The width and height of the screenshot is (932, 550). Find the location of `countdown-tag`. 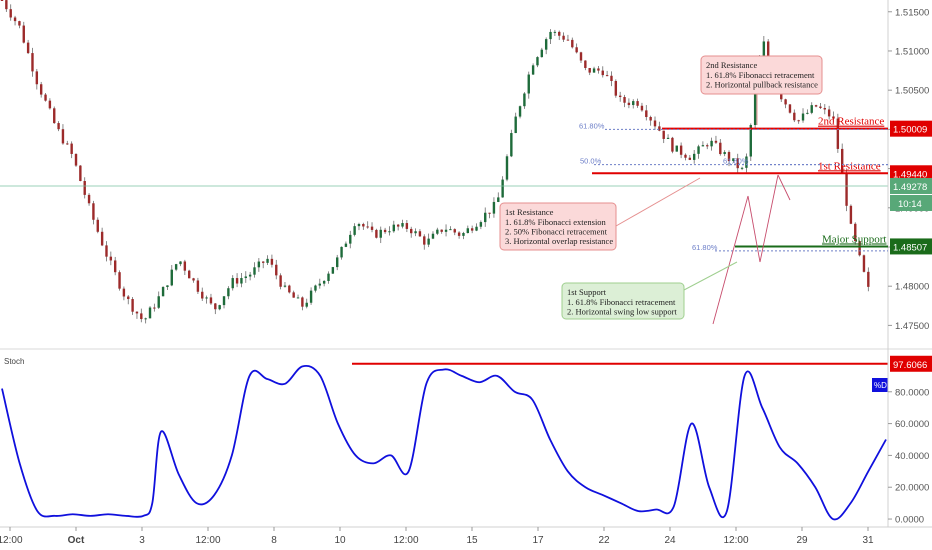

countdown-tag is located at coordinates (911, 202).